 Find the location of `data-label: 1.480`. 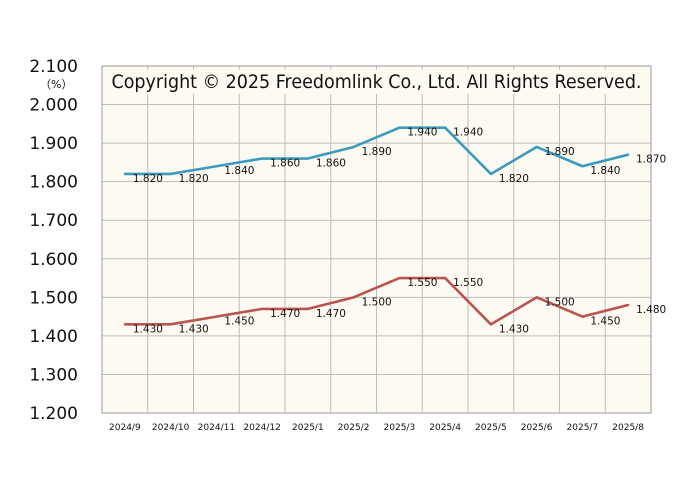

data-label: 1.480 is located at coordinates (651, 310).